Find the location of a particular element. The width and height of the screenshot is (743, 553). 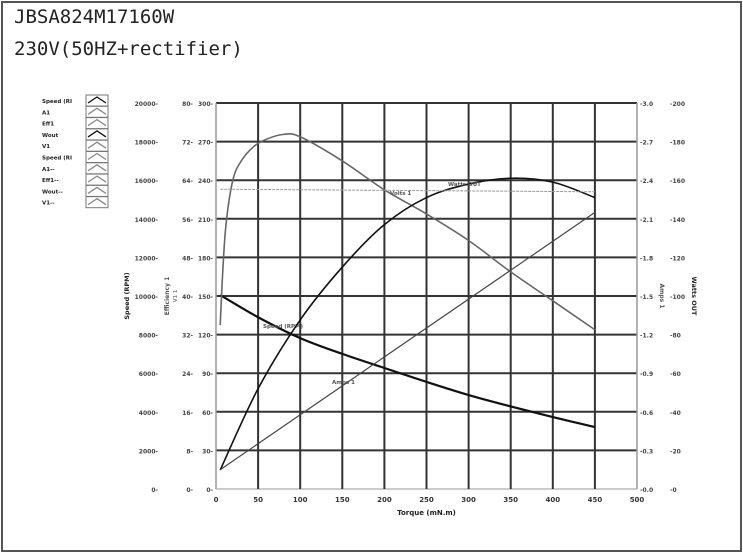

legend-label: Eff1 is located at coordinates (48, 125).